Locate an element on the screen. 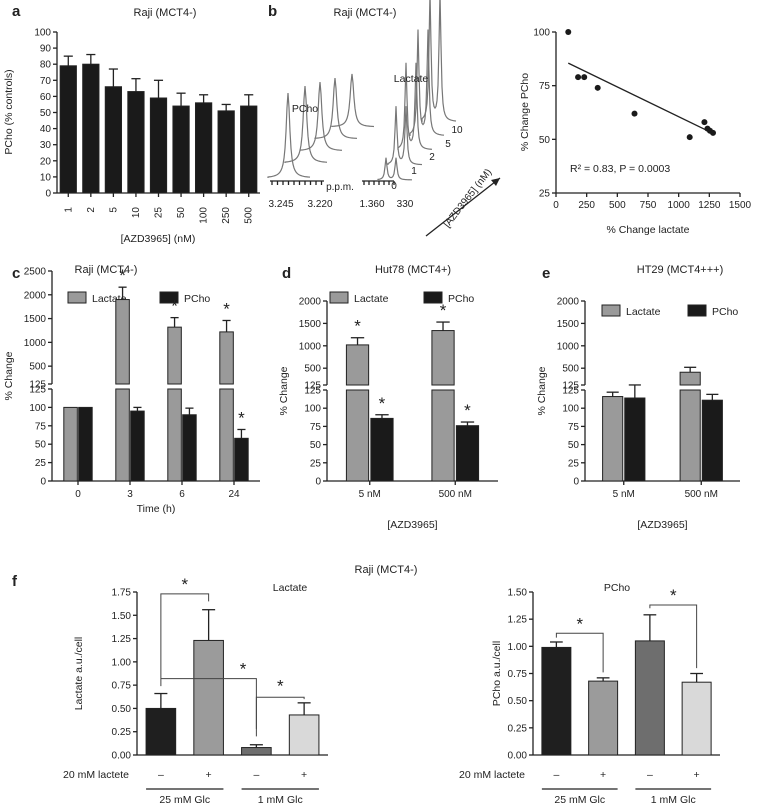  panel-f-f_lac-title: Lactate is located at coordinates (290, 588).